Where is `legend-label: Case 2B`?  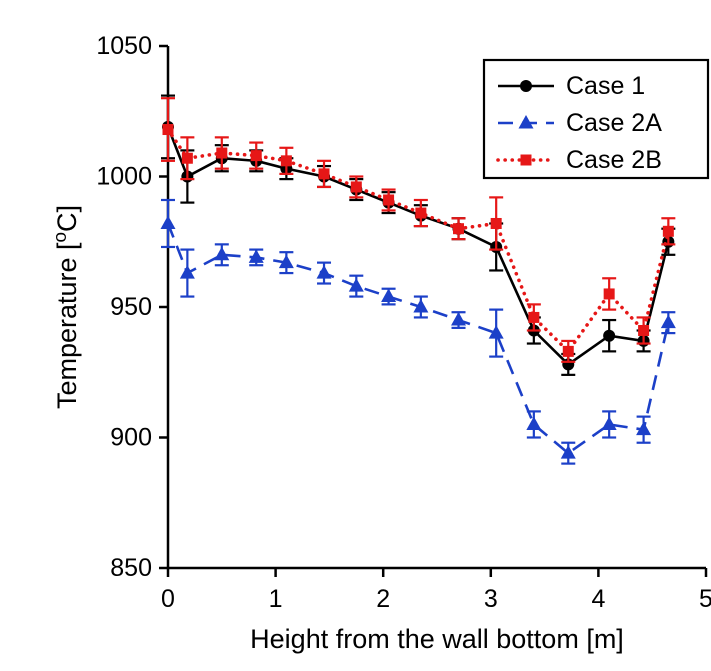
legend-label: Case 2B is located at coordinates (614, 160).